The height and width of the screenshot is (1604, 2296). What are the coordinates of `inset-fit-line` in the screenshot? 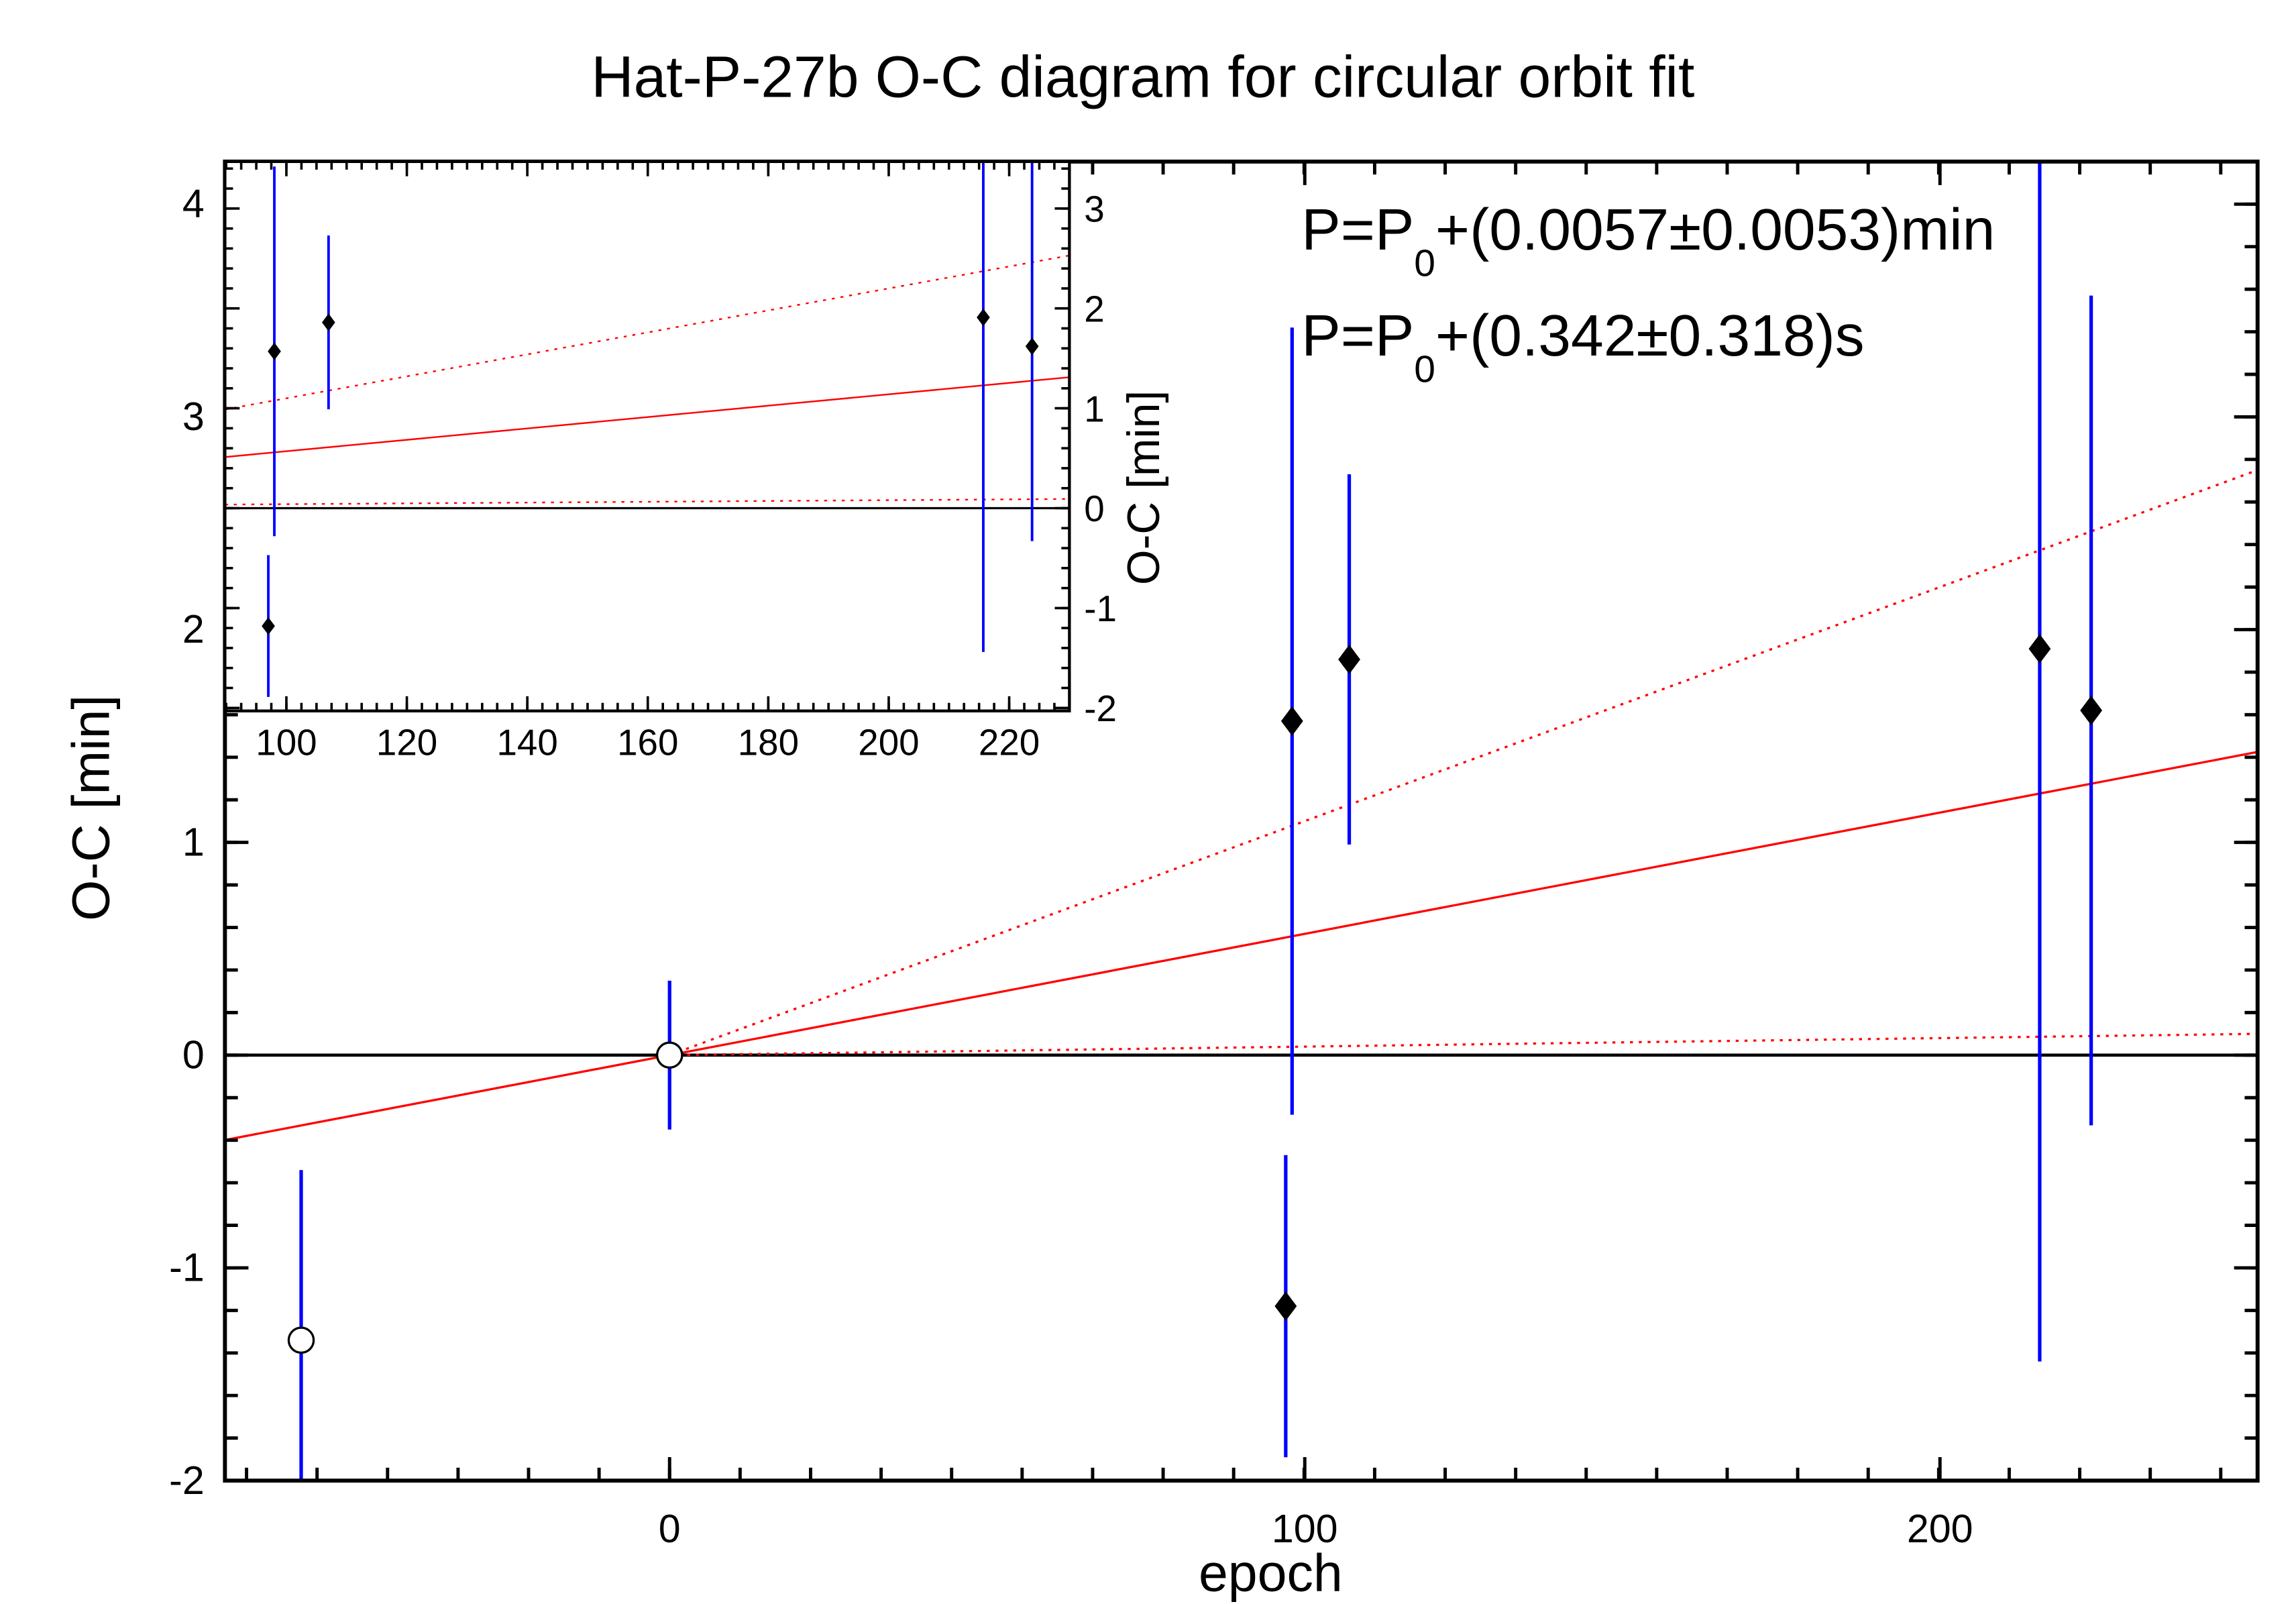 It's located at (647, 417).